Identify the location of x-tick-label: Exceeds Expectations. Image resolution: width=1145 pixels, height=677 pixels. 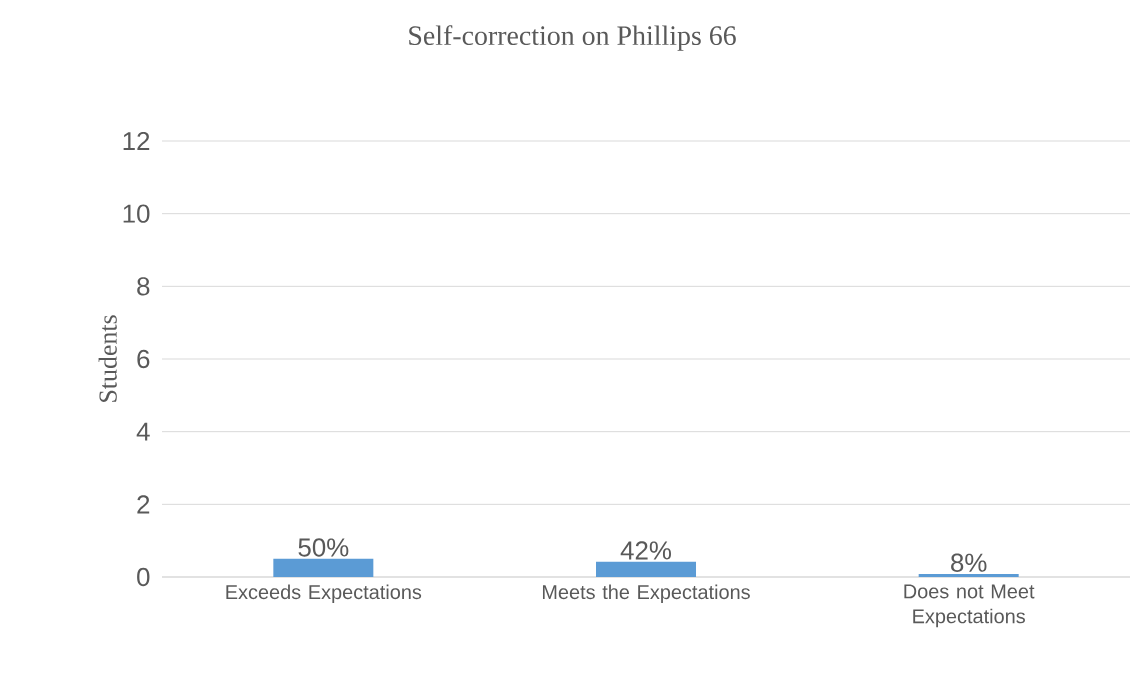
(324, 594).